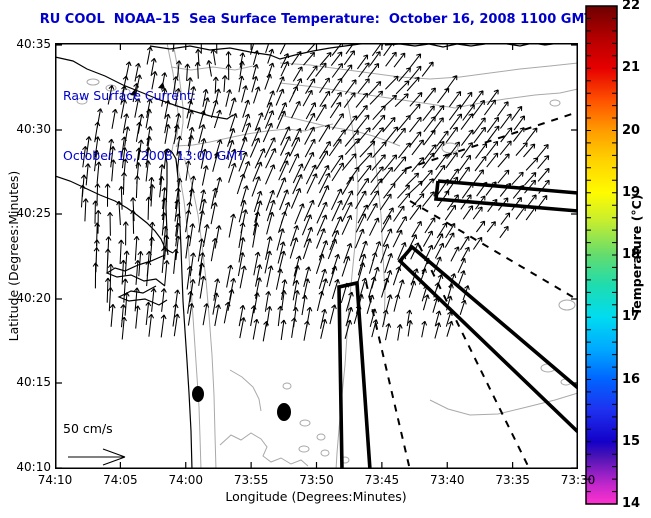  I want to click on y-tick-label: 40:10, so click(33, 467).